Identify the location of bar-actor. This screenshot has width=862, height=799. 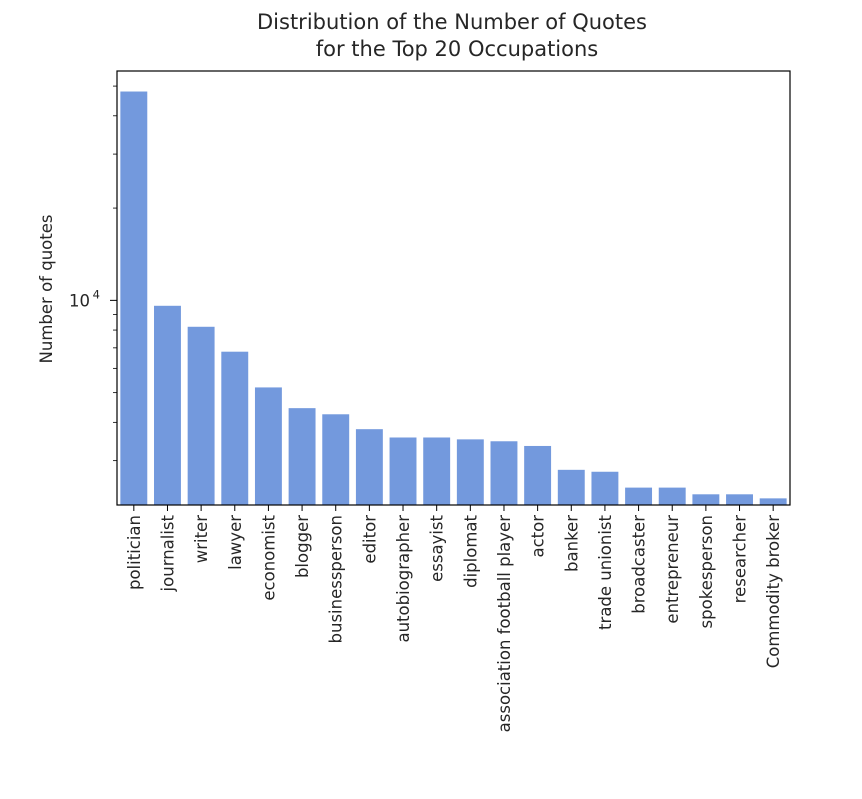
(538, 475).